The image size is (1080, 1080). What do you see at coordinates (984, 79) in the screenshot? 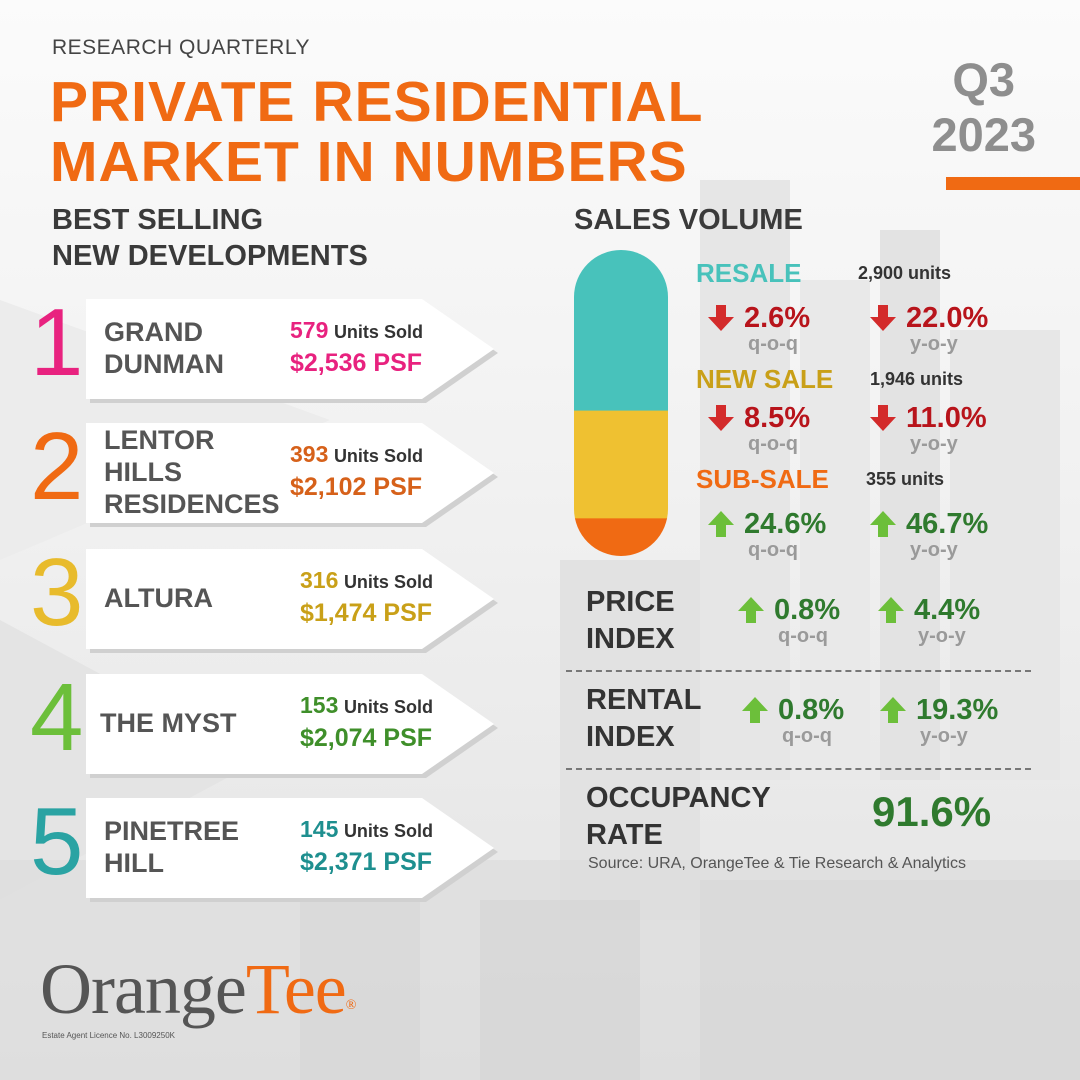
I see `quarter: Q3` at bounding box center [984, 79].